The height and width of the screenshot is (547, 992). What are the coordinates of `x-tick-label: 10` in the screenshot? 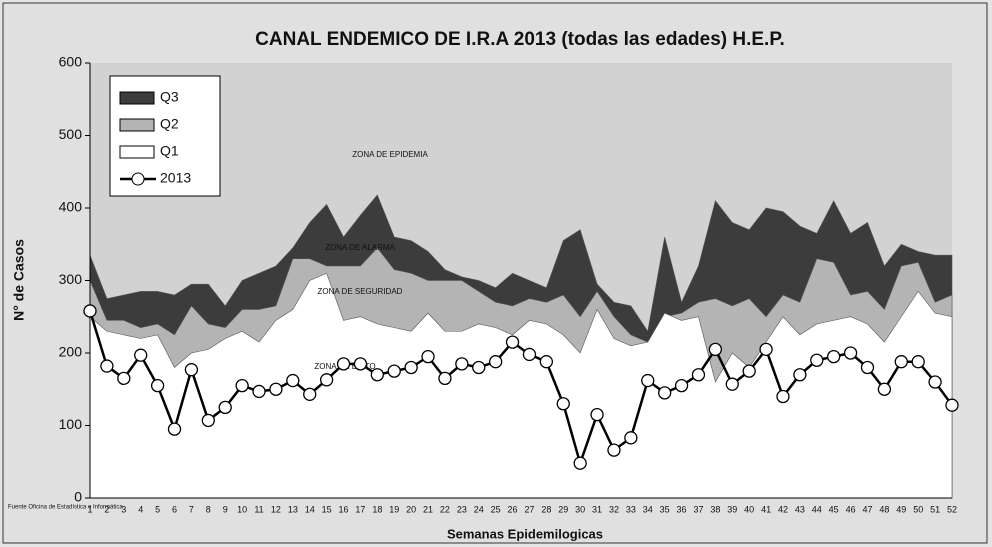 It's located at (242, 509).